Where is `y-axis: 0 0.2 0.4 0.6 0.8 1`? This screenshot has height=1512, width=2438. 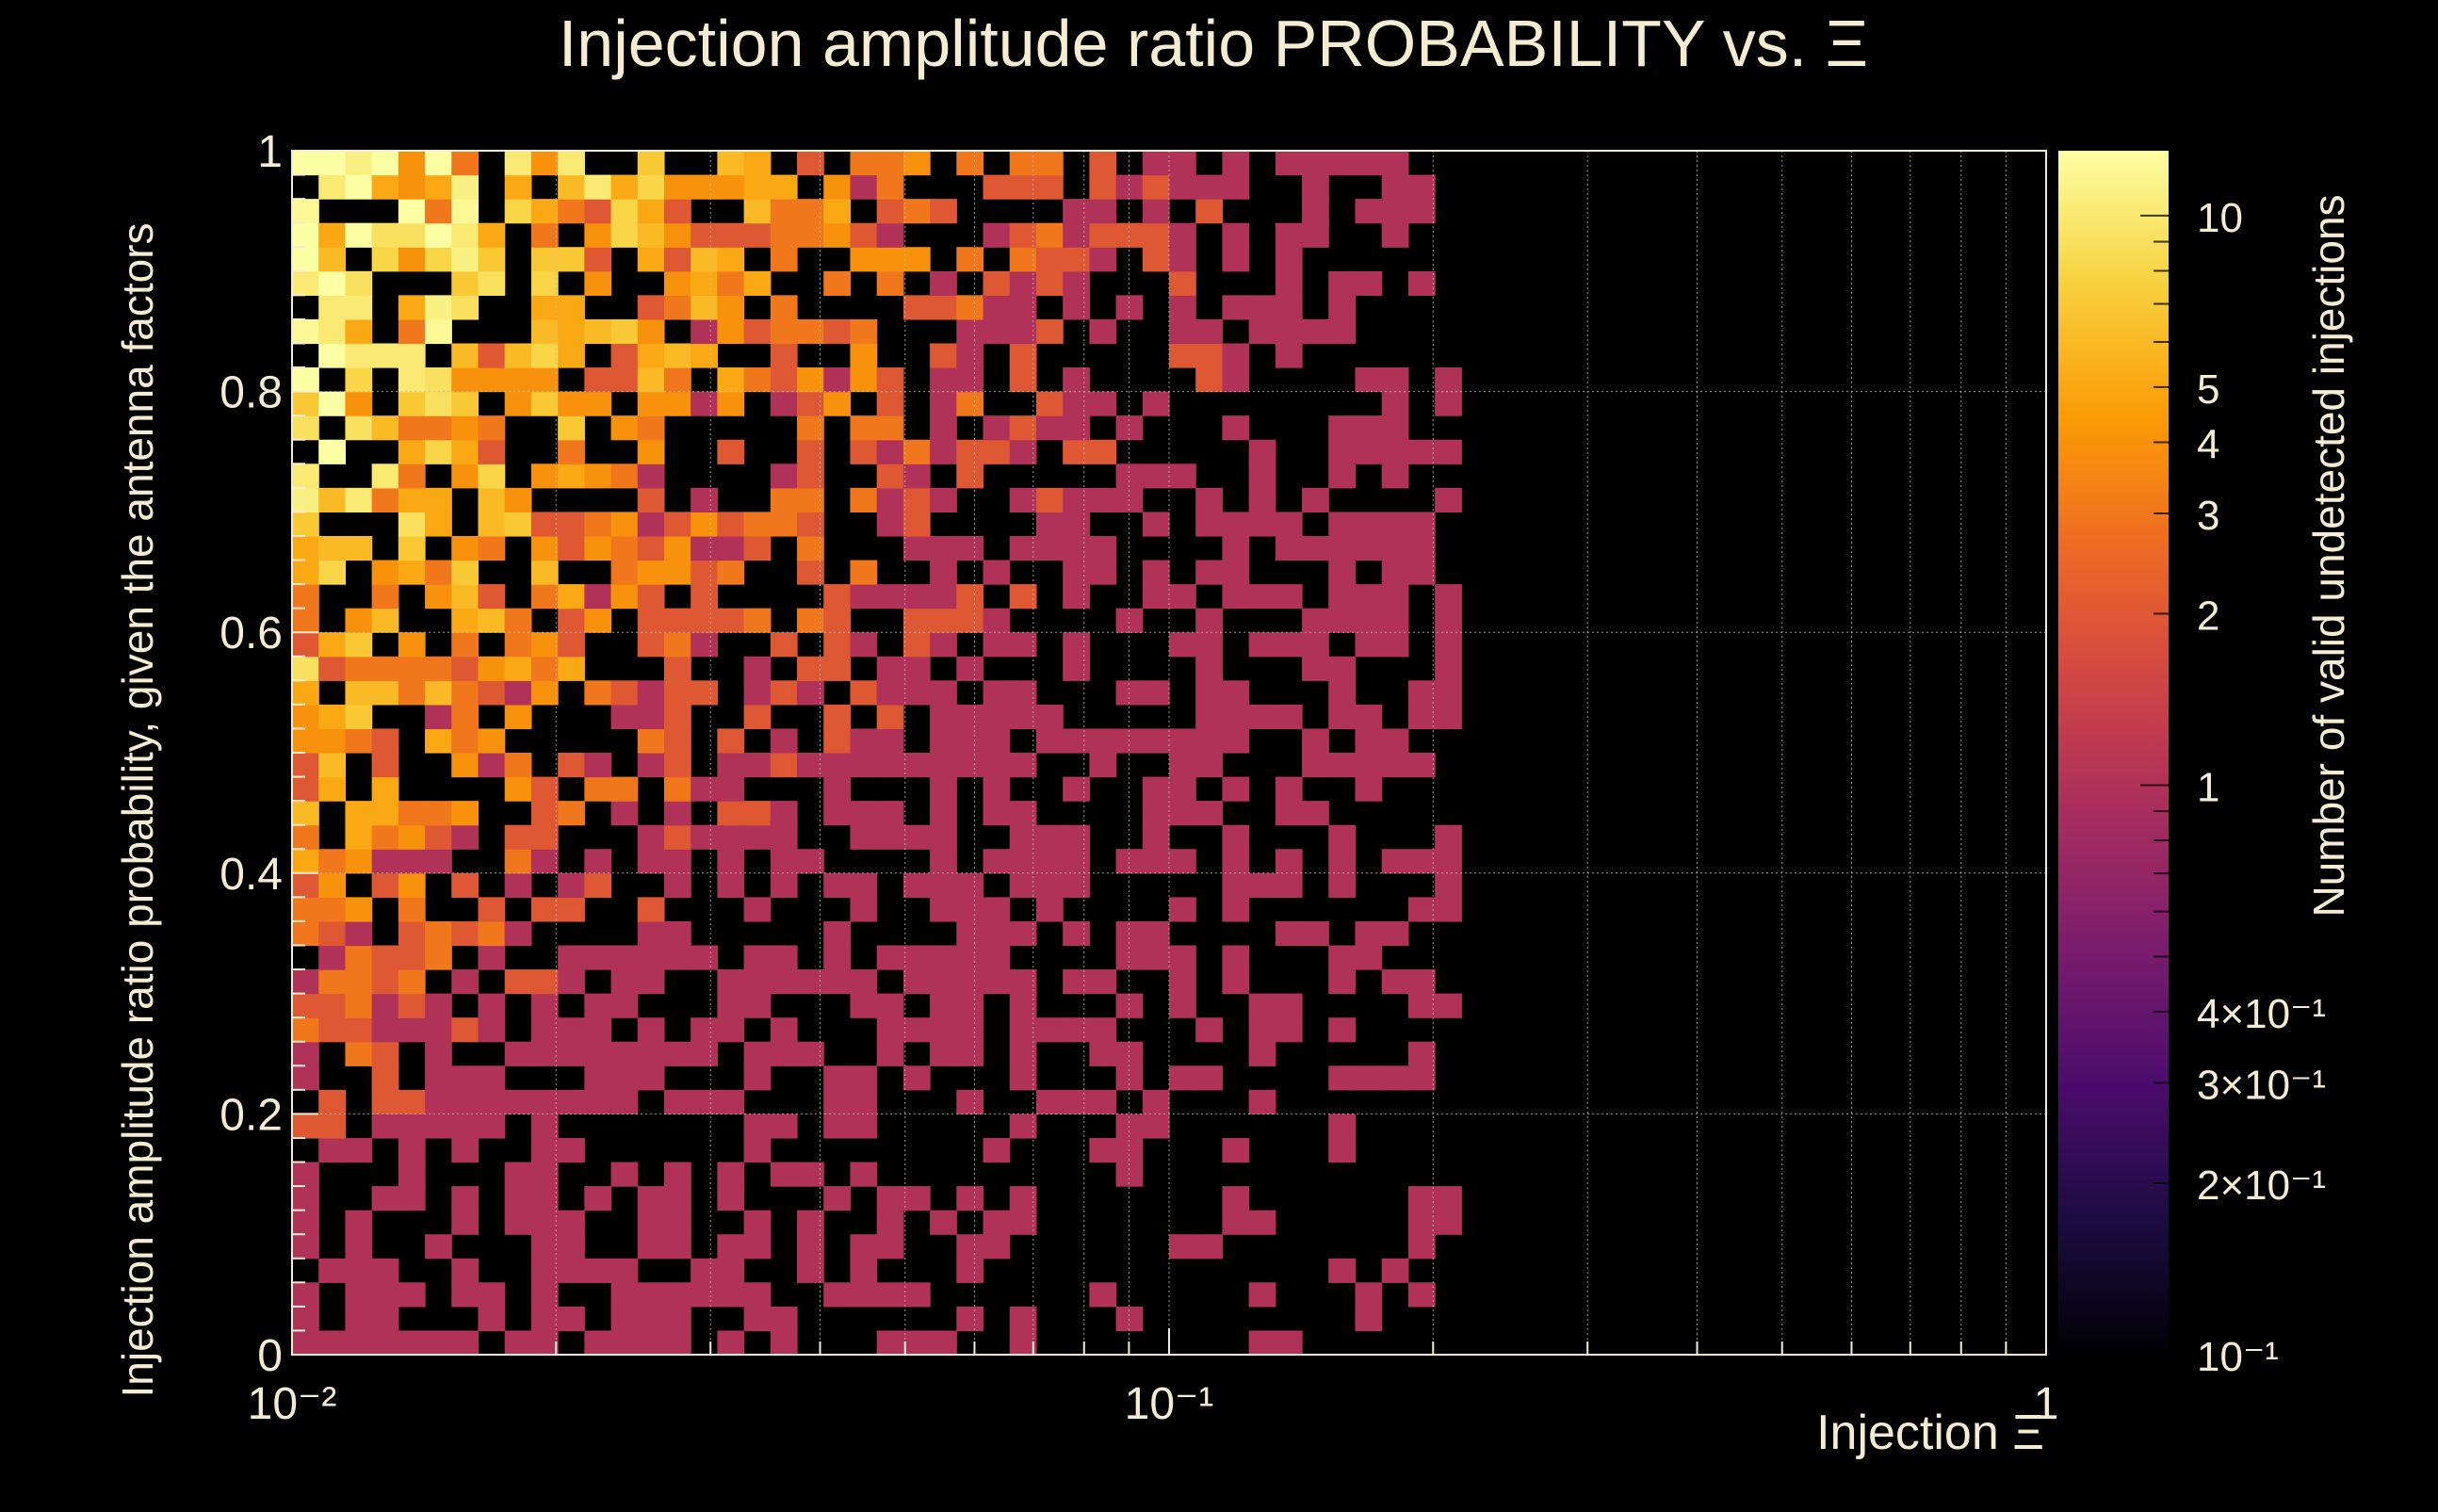 y-axis: 0 0.2 0.4 0.6 0.8 1 is located at coordinates (268, 754).